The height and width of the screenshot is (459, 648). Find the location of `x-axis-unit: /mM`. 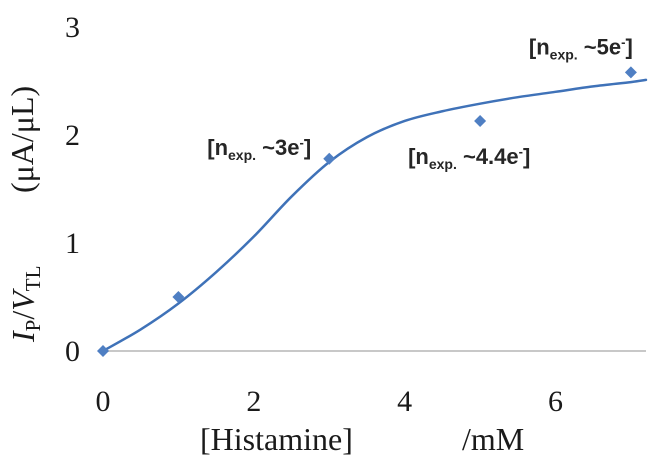

x-axis-unit: /mM is located at coordinates (493, 439).